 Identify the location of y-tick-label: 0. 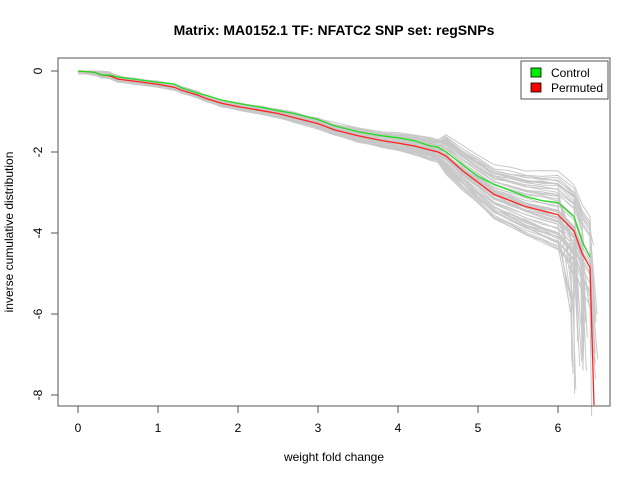
(38, 70).